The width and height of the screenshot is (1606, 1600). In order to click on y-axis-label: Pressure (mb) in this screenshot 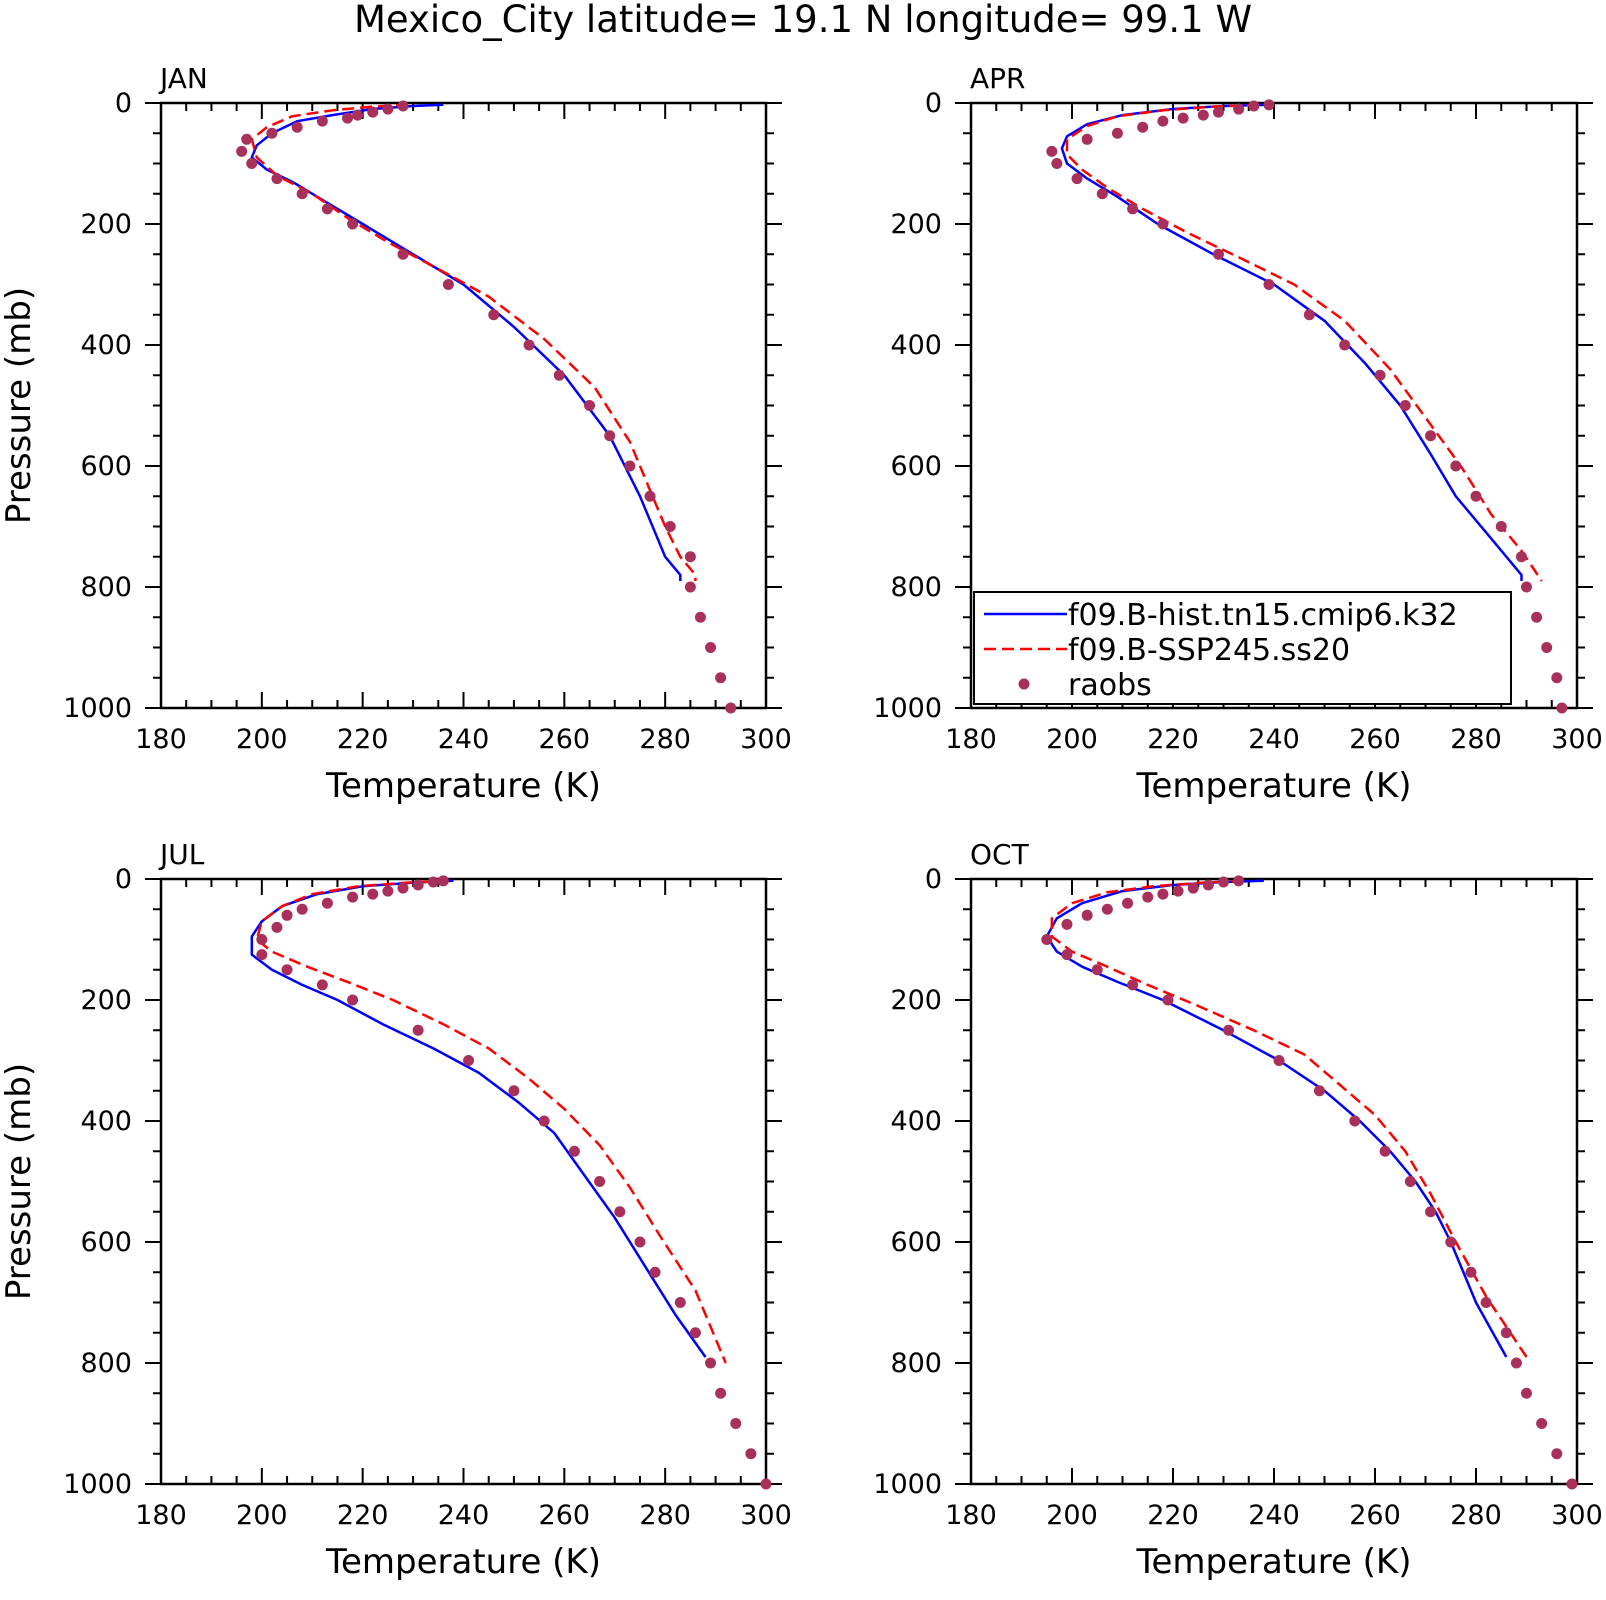, I will do `click(19, 405)`.